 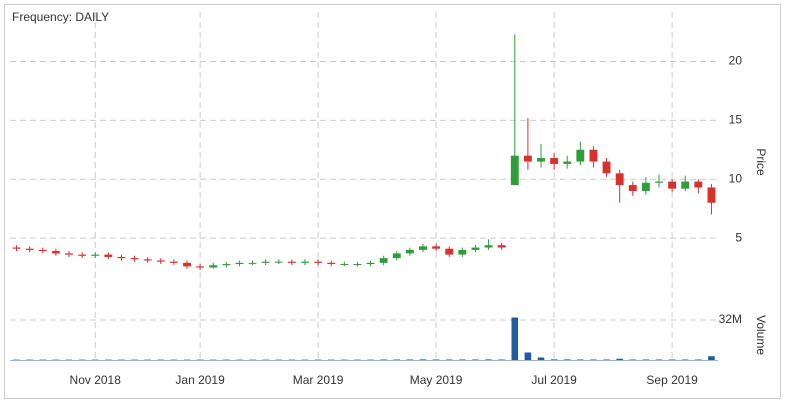 What do you see at coordinates (761, 335) in the screenshot?
I see `volume-axis-label: Volume` at bounding box center [761, 335].